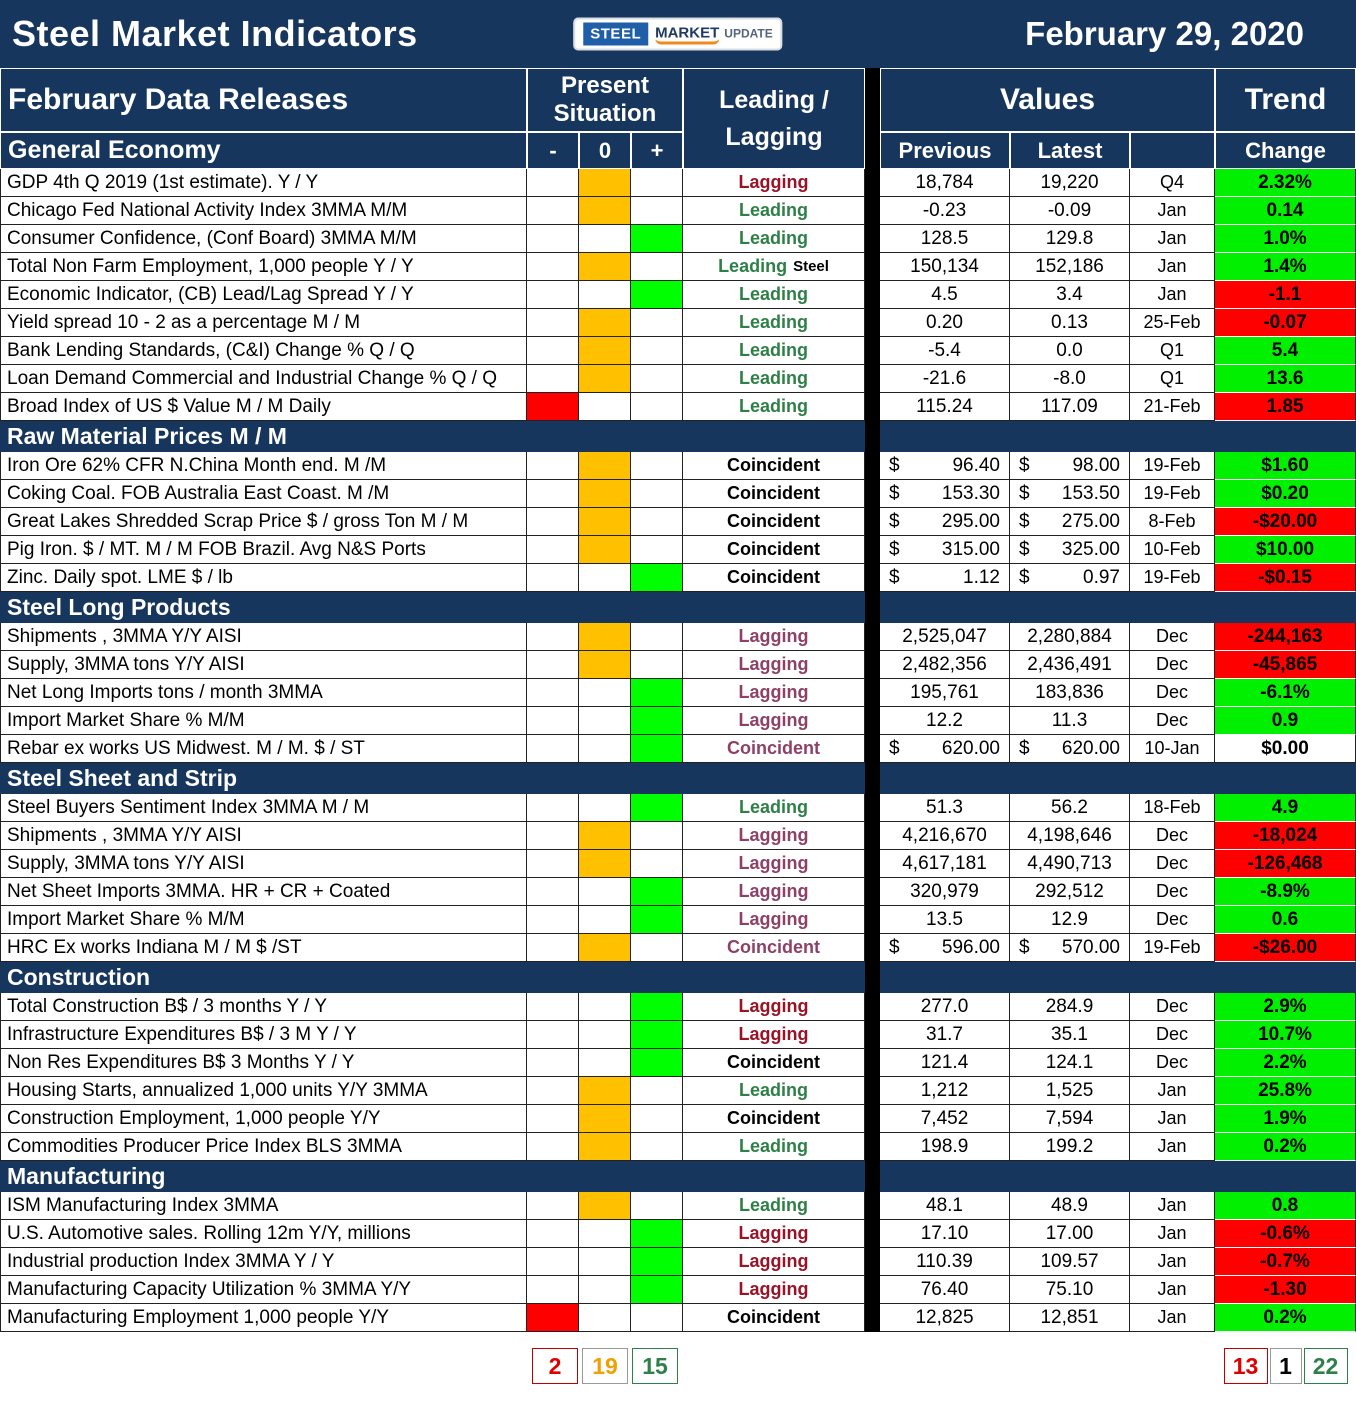 The image size is (1356, 1415). Describe the element at coordinates (1070, 1147) in the screenshot. I see `latest-value: 199.2` at that location.